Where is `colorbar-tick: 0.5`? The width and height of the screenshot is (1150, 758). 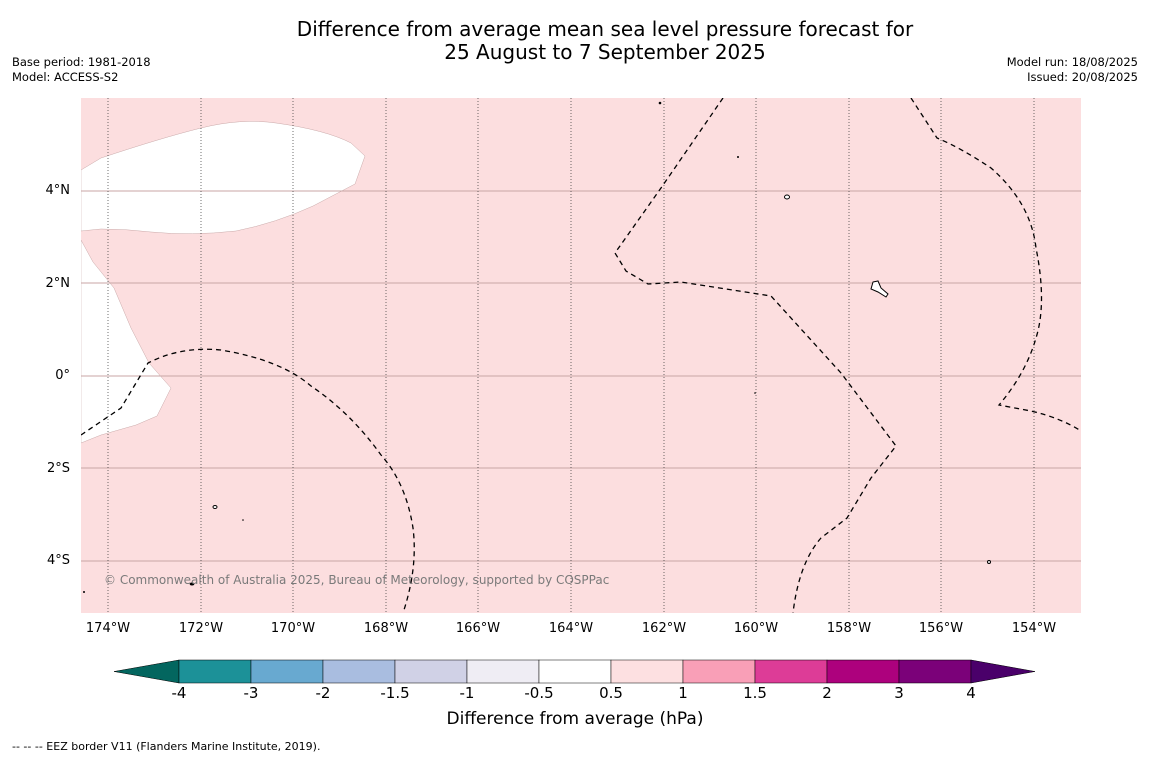 colorbar-tick: 0.5 is located at coordinates (611, 693).